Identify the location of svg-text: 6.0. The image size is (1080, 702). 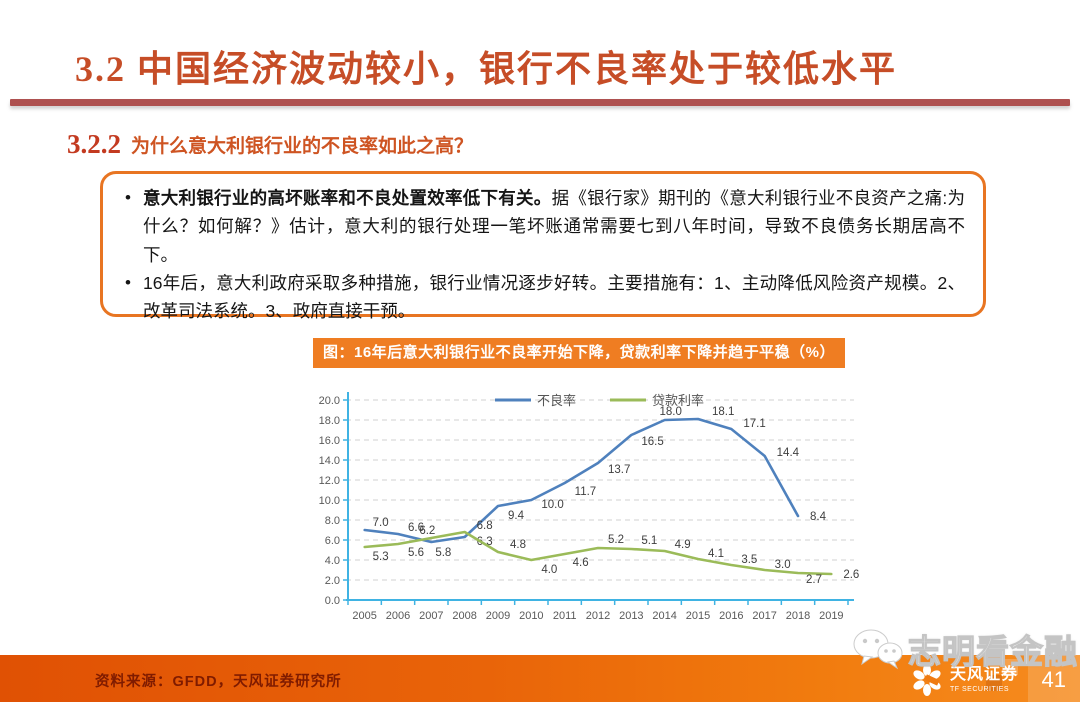
(332, 541).